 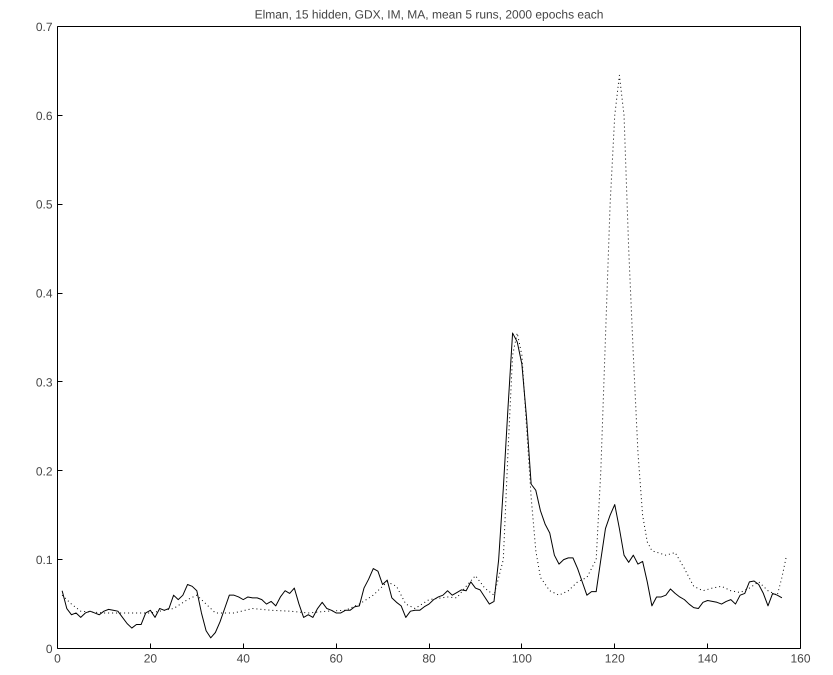 I want to click on y-tick-label: 0.7, so click(x=44, y=27).